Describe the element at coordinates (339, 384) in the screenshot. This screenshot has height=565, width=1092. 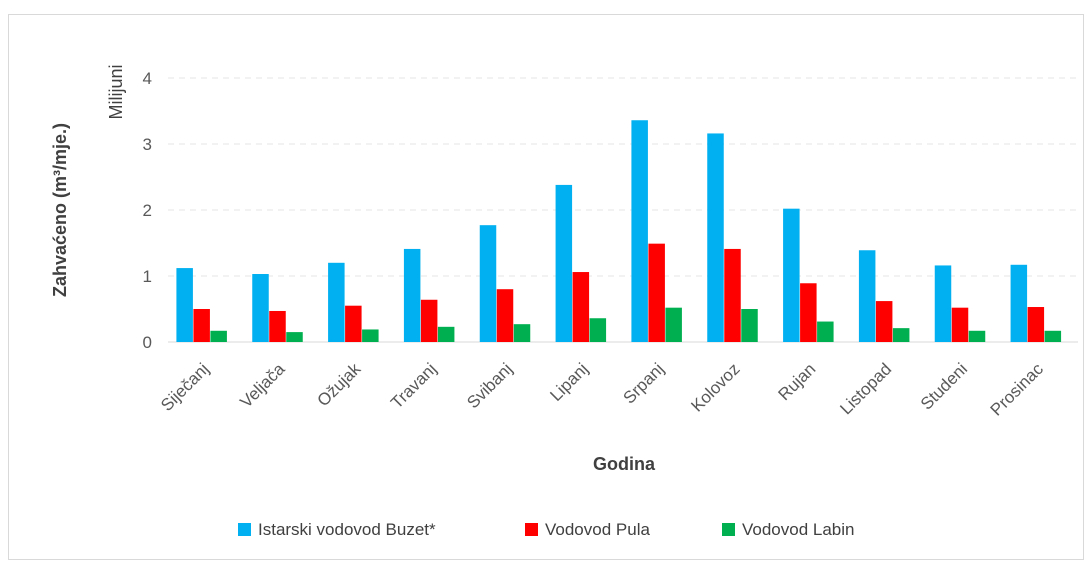
I see `x-tick-label: Ožujak` at that location.